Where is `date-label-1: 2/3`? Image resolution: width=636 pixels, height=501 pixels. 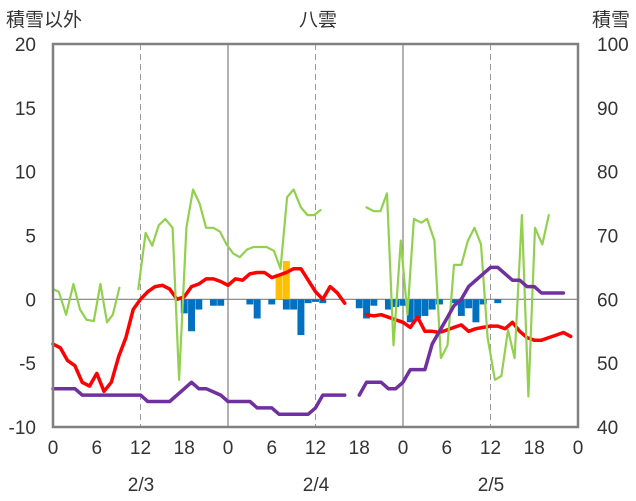 date-label-1: 2/3 is located at coordinates (141, 485).